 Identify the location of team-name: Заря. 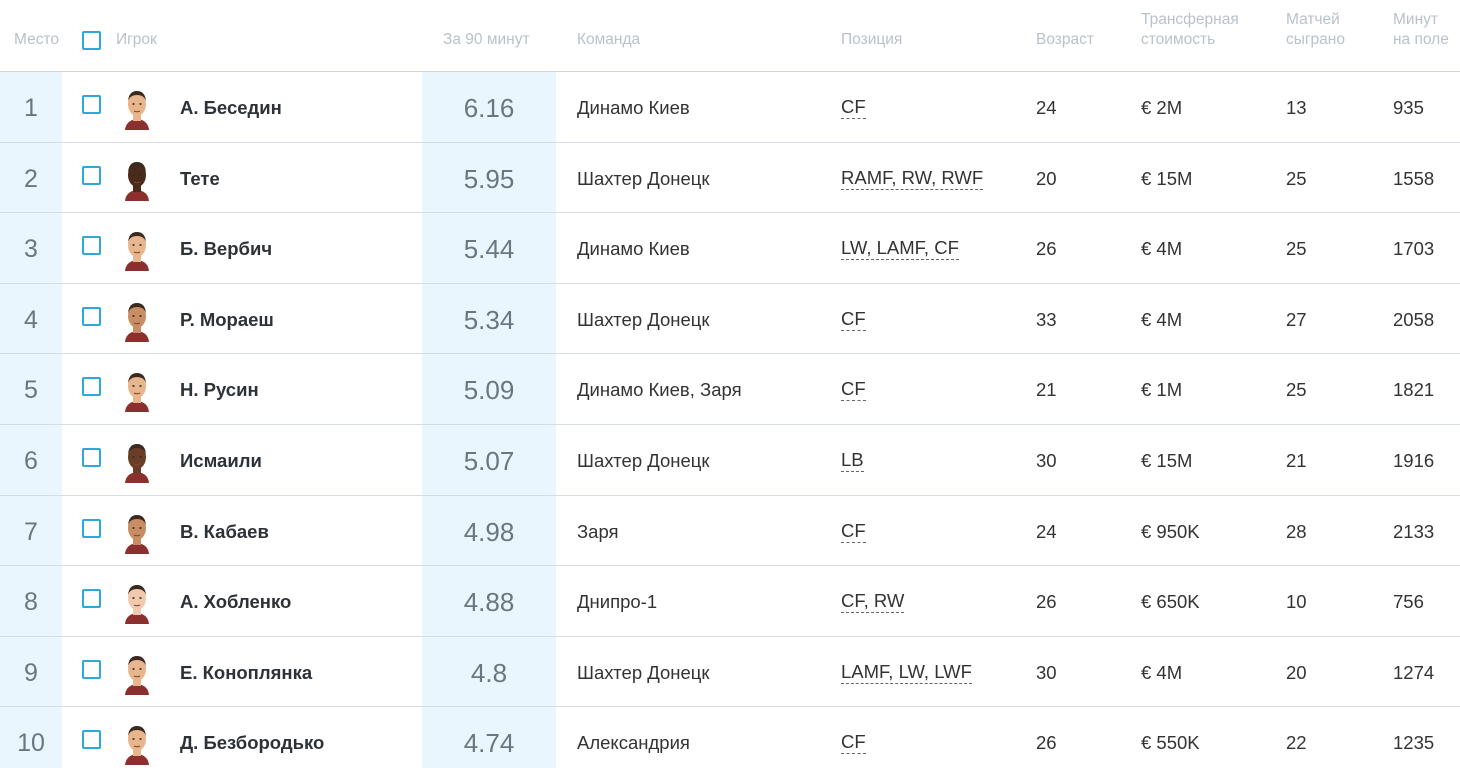
(598, 531).